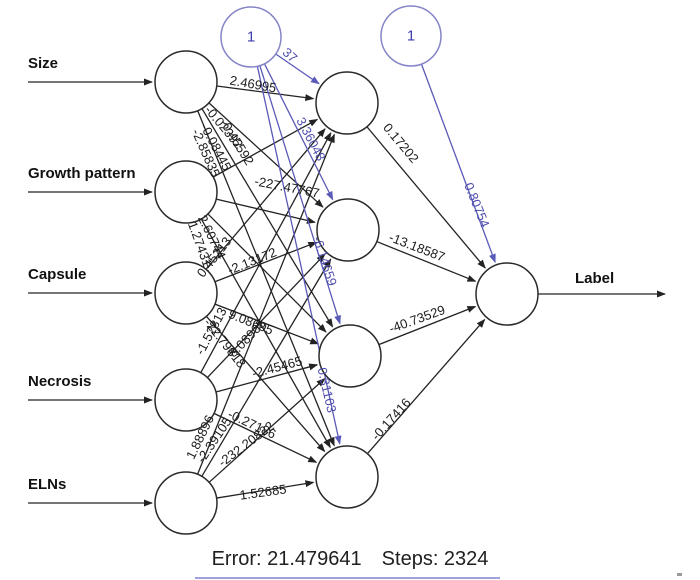 Image resolution: width=700 pixels, height=580 pixels. I want to click on edge-capsule-h4, so click(265, 384).